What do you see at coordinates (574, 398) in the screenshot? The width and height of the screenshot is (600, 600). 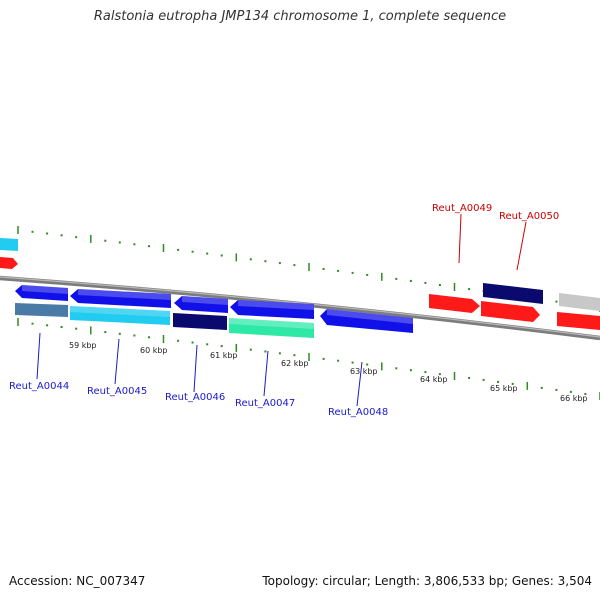 I see `kbp-label: 66 kbp` at bounding box center [574, 398].